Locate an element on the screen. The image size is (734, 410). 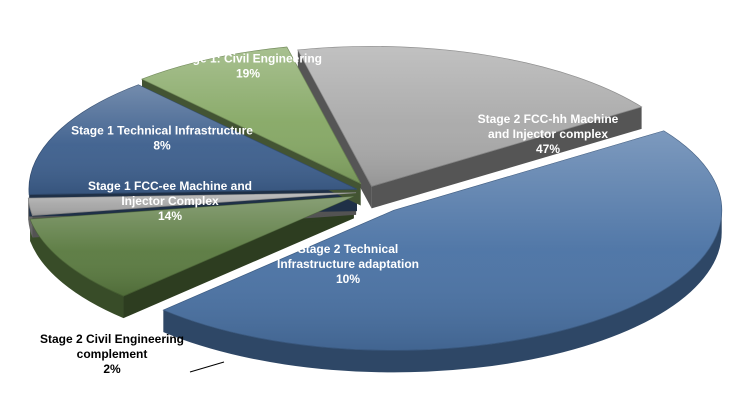
slice-name-label: Injector Complex is located at coordinates (170, 201).